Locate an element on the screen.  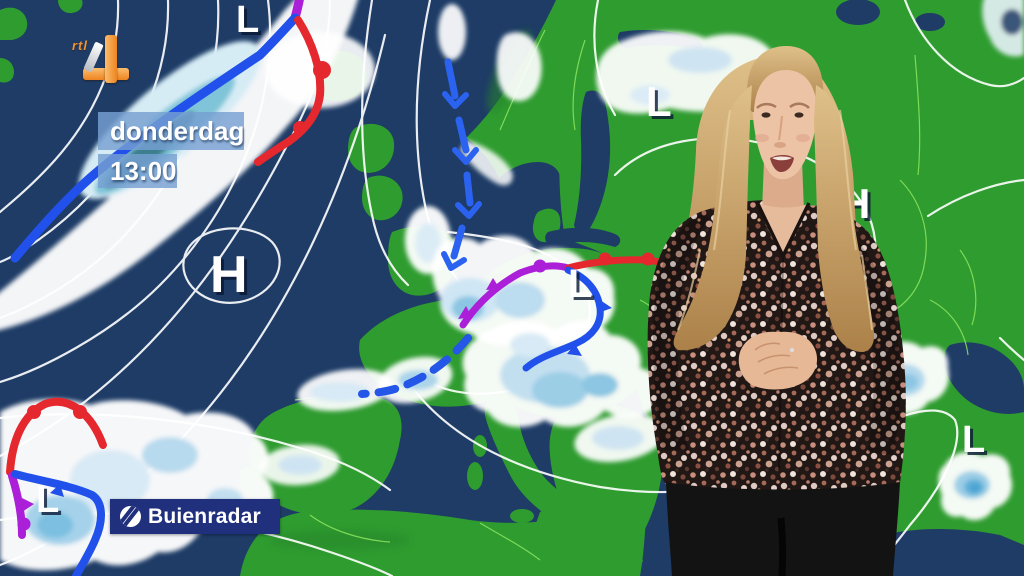
forecast-time-label: 13:00 is located at coordinates (143, 170).